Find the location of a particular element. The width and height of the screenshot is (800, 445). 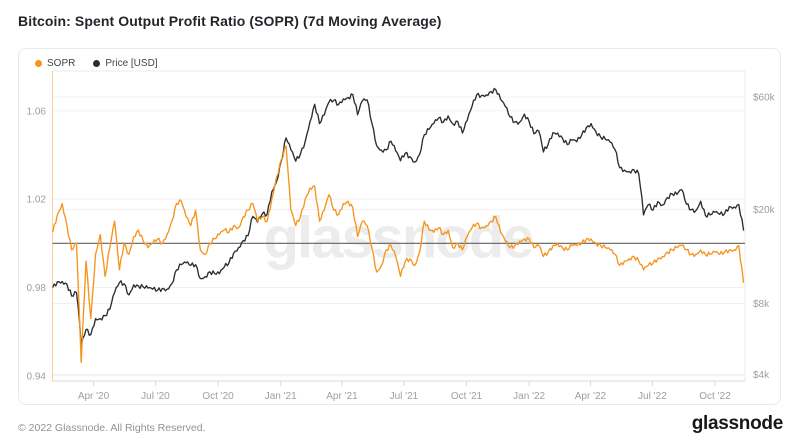

x-axis-label: Jan '21 is located at coordinates (281, 396).